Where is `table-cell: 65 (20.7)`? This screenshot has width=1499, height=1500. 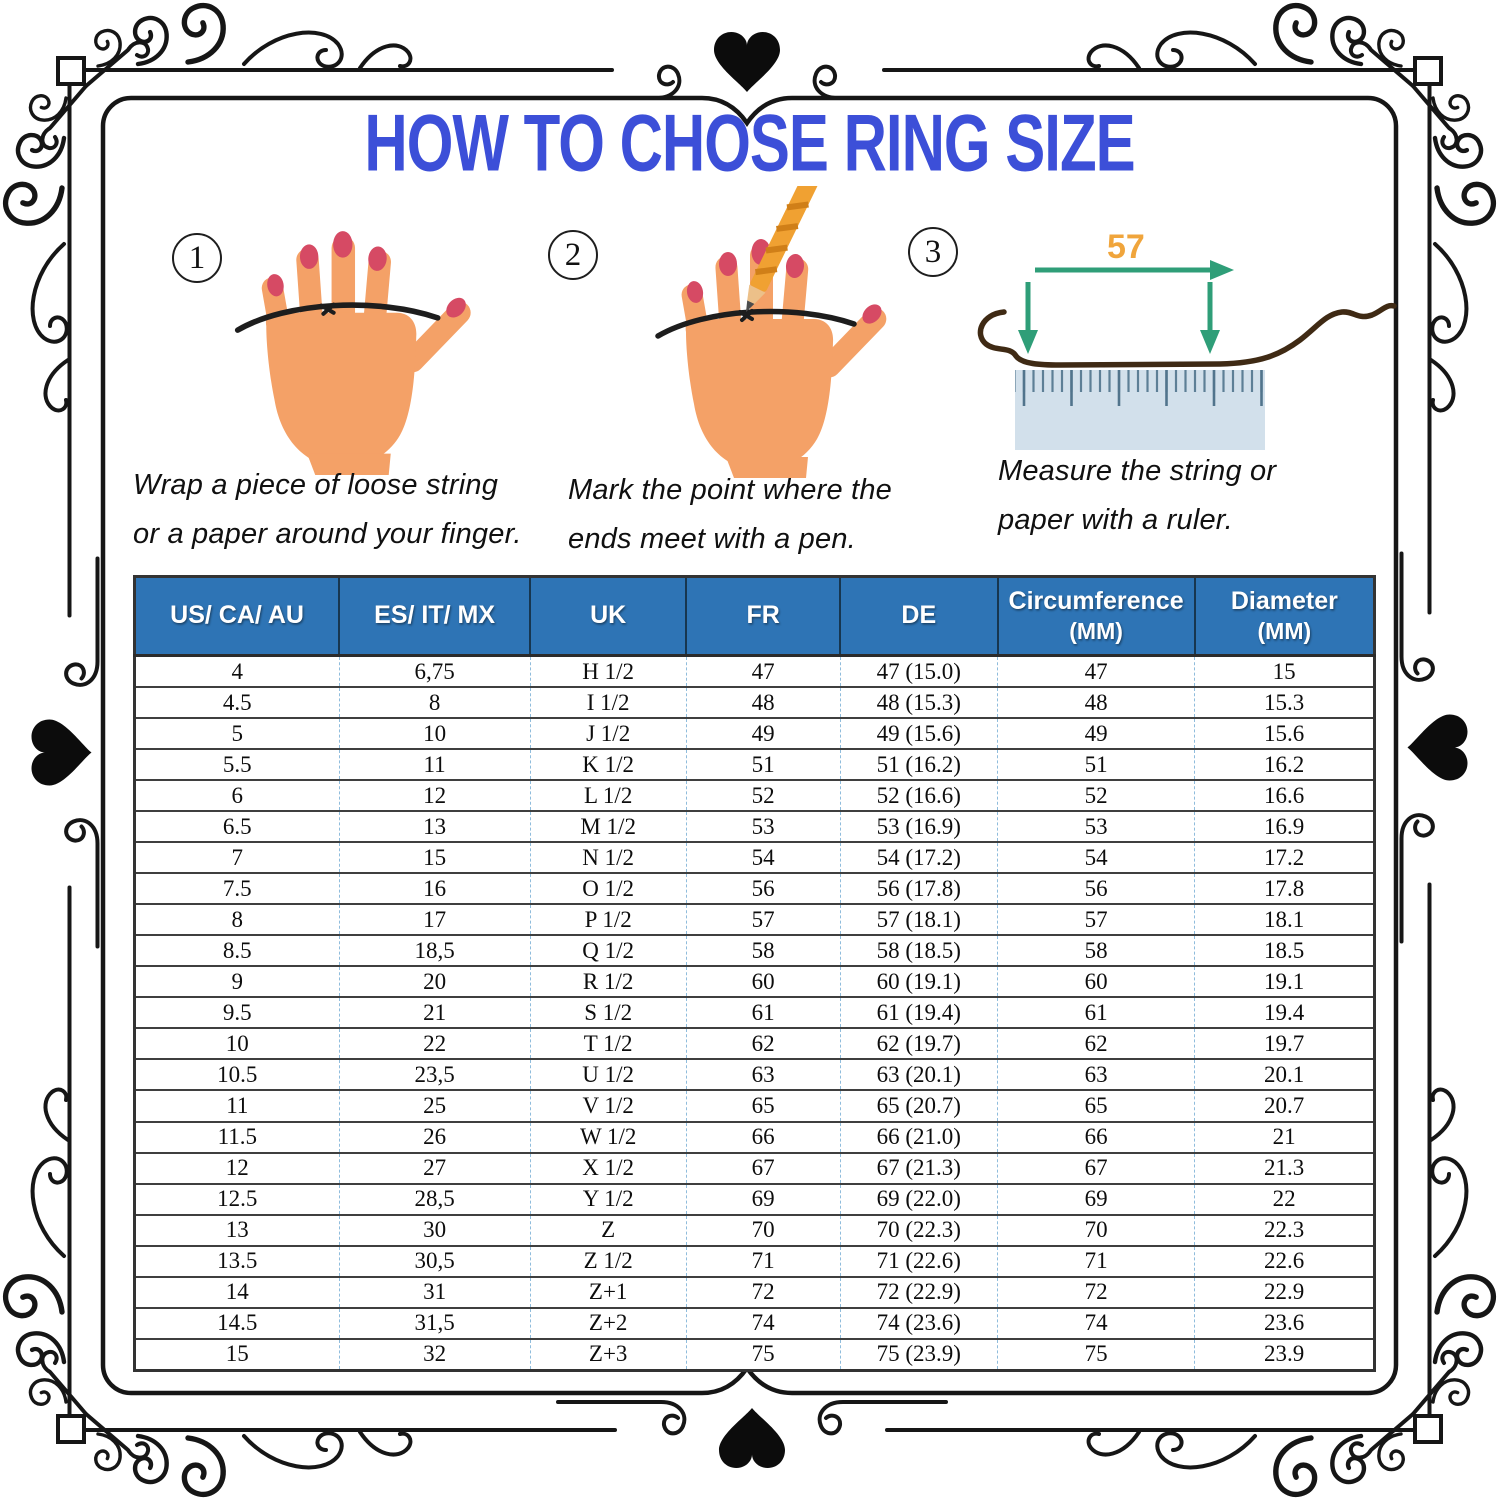
table-cell: 65 (20.7) is located at coordinates (918, 1105).